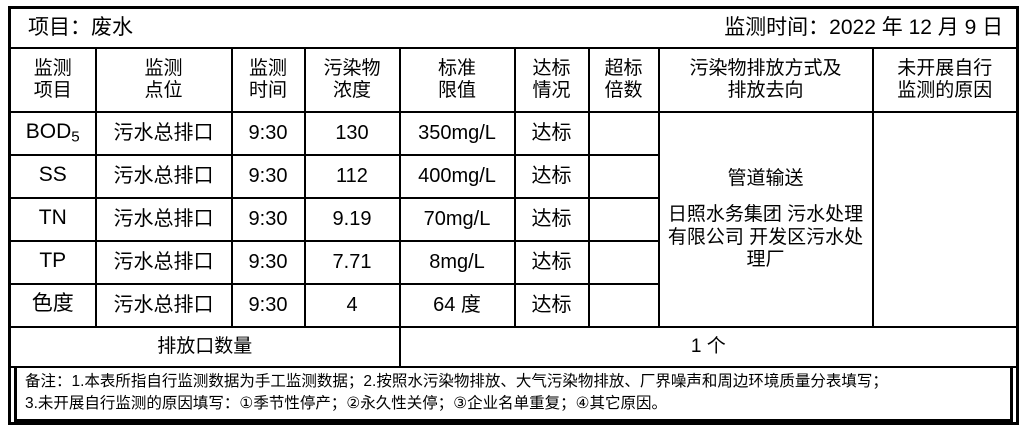  Describe the element at coordinates (457, 219) in the screenshot. I see `cell-standard-limit: 70mg/L` at that location.